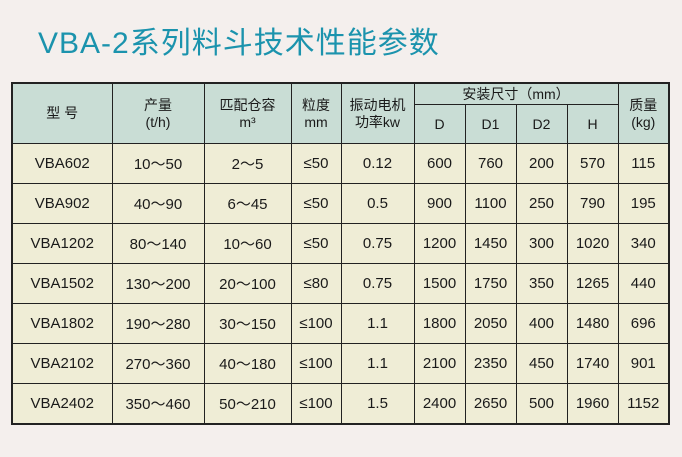 This screenshot has height=457, width=682. Describe the element at coordinates (439, 163) in the screenshot. I see `table-cell: 600` at that location.